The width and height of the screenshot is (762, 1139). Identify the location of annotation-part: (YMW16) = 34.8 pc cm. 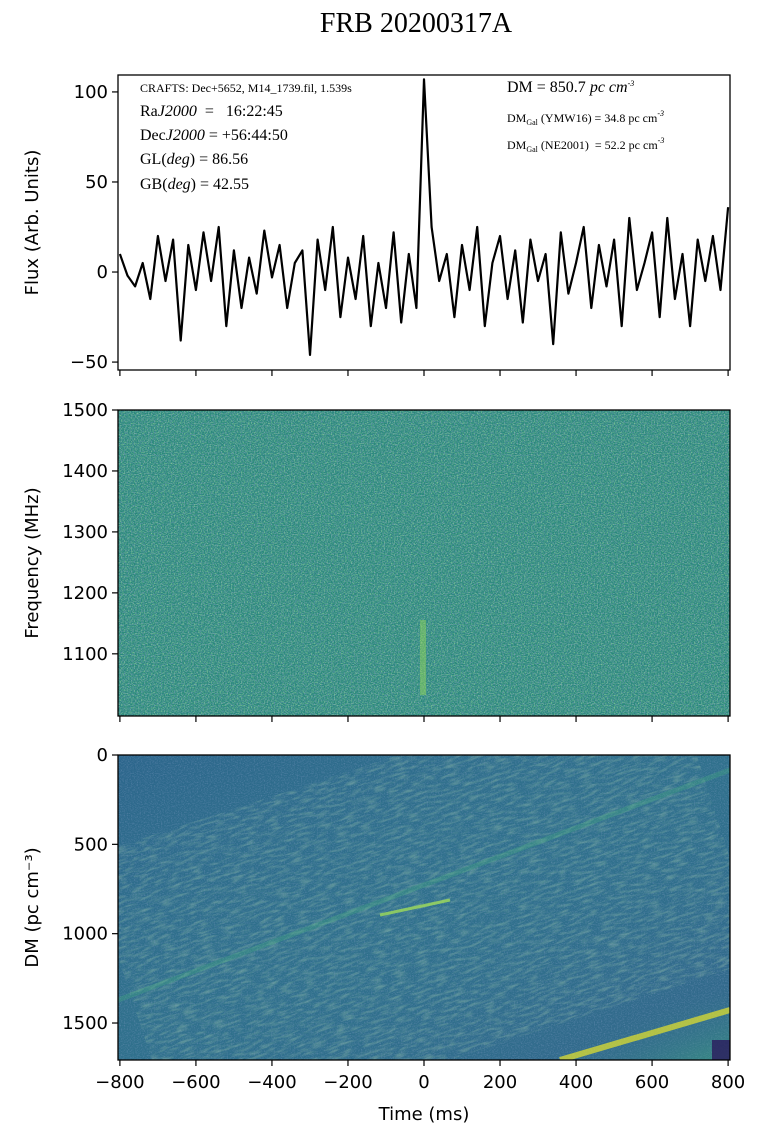
(598, 118).